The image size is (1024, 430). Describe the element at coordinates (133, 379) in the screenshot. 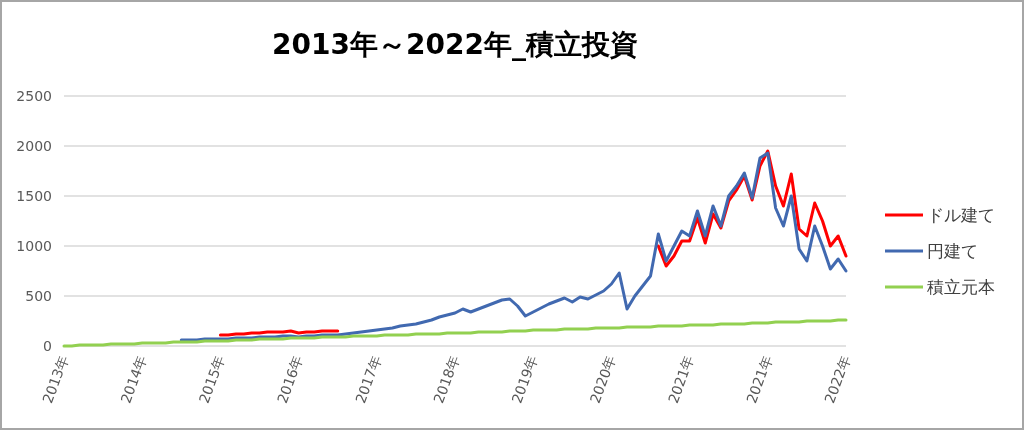

I see `x-tick-label: 2014年` at that location.